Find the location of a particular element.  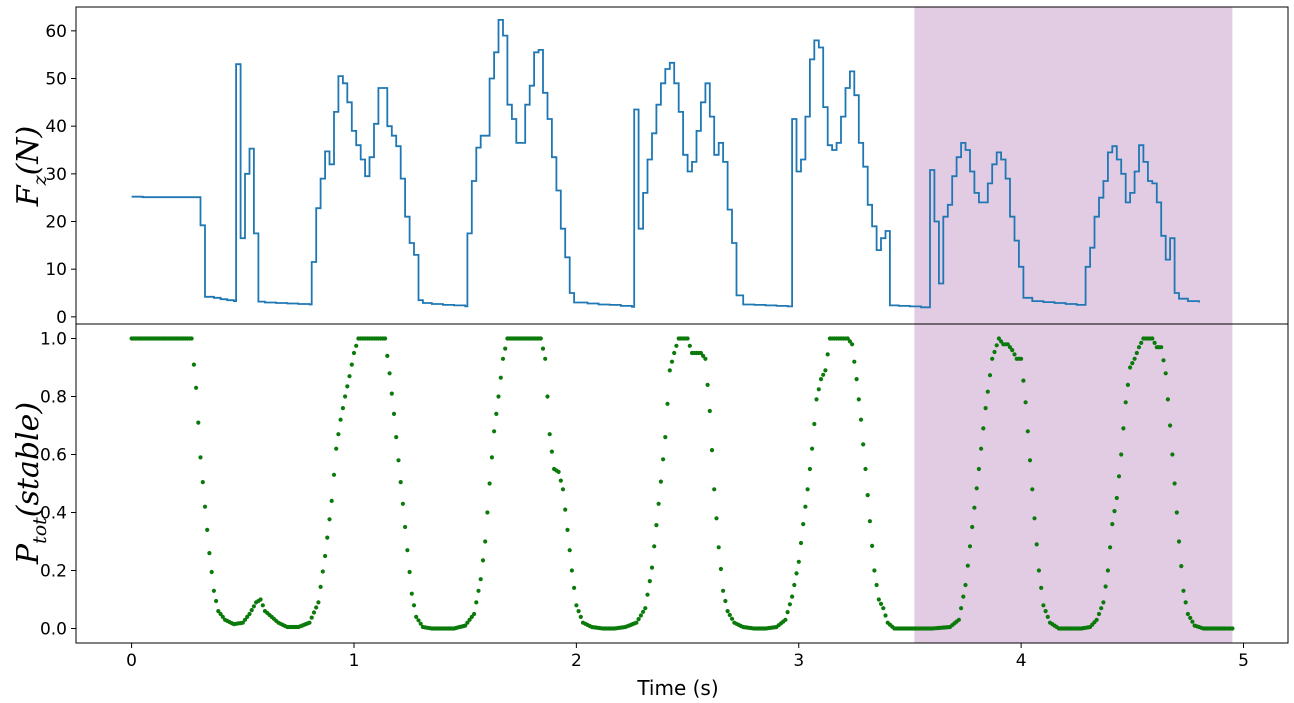

force-y-tick-label: 20 is located at coordinates (56, 223).